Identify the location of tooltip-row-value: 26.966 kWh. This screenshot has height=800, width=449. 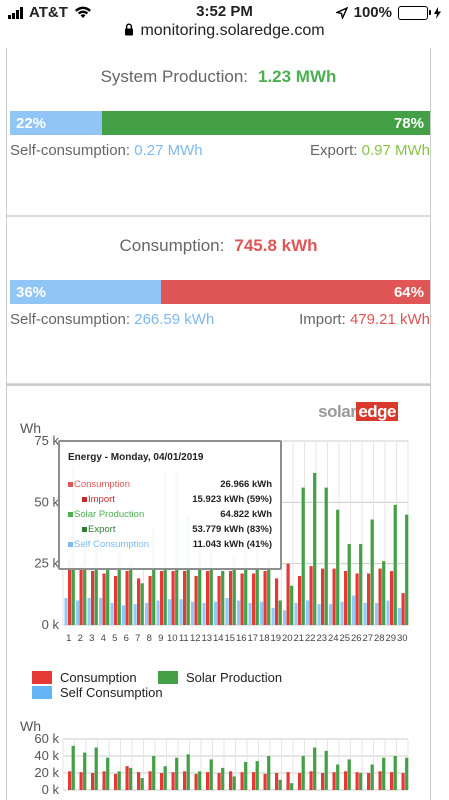
(246, 484).